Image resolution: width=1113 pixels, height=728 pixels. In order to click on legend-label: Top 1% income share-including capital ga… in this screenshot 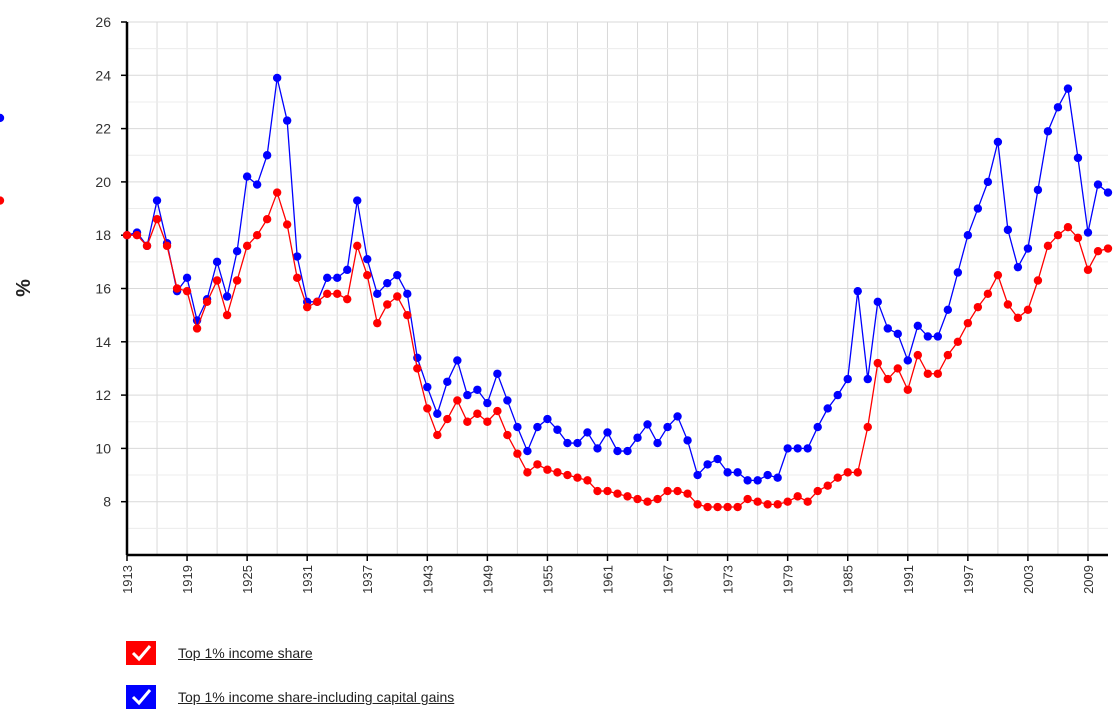, I will do `click(316, 697)`.